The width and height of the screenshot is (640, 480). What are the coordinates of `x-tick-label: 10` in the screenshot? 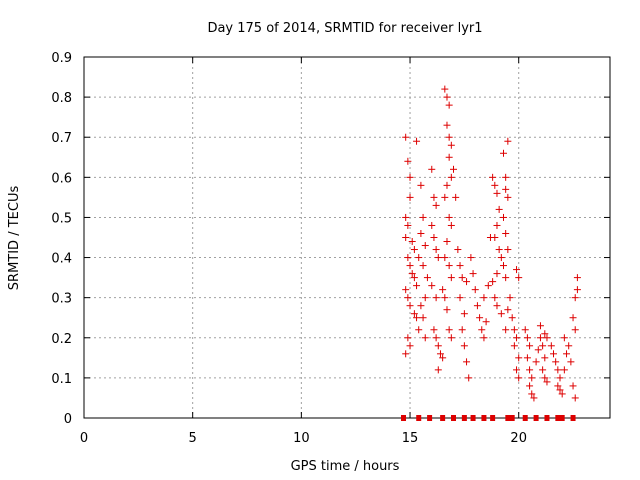 It's located at (301, 438).